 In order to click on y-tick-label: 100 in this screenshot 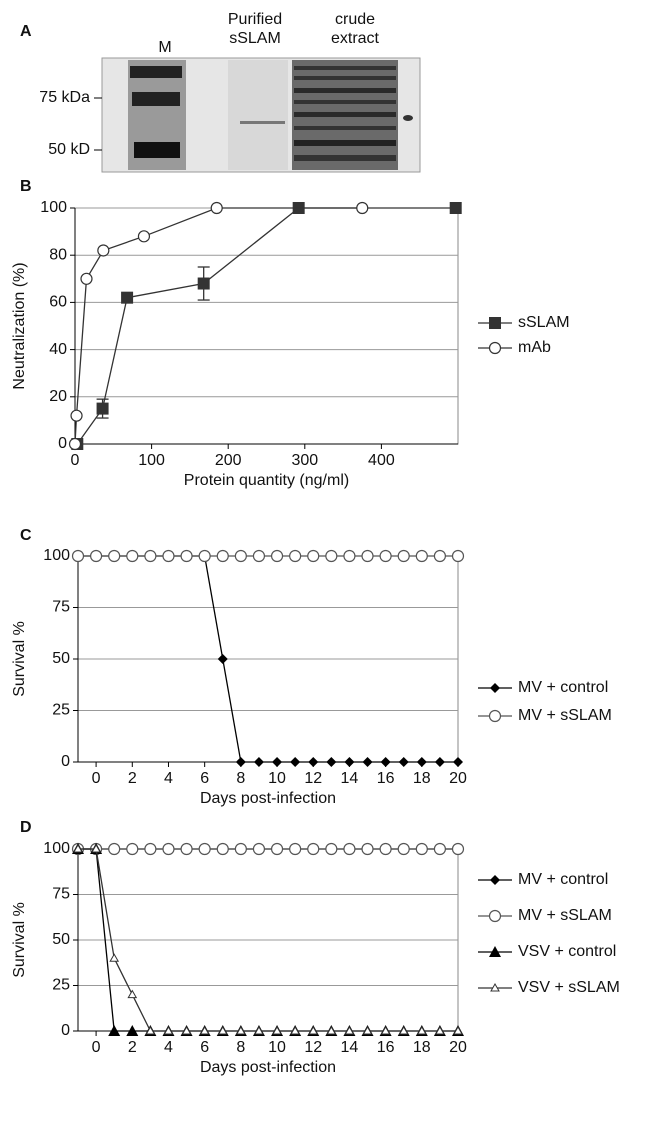, I will do `click(56, 555)`.